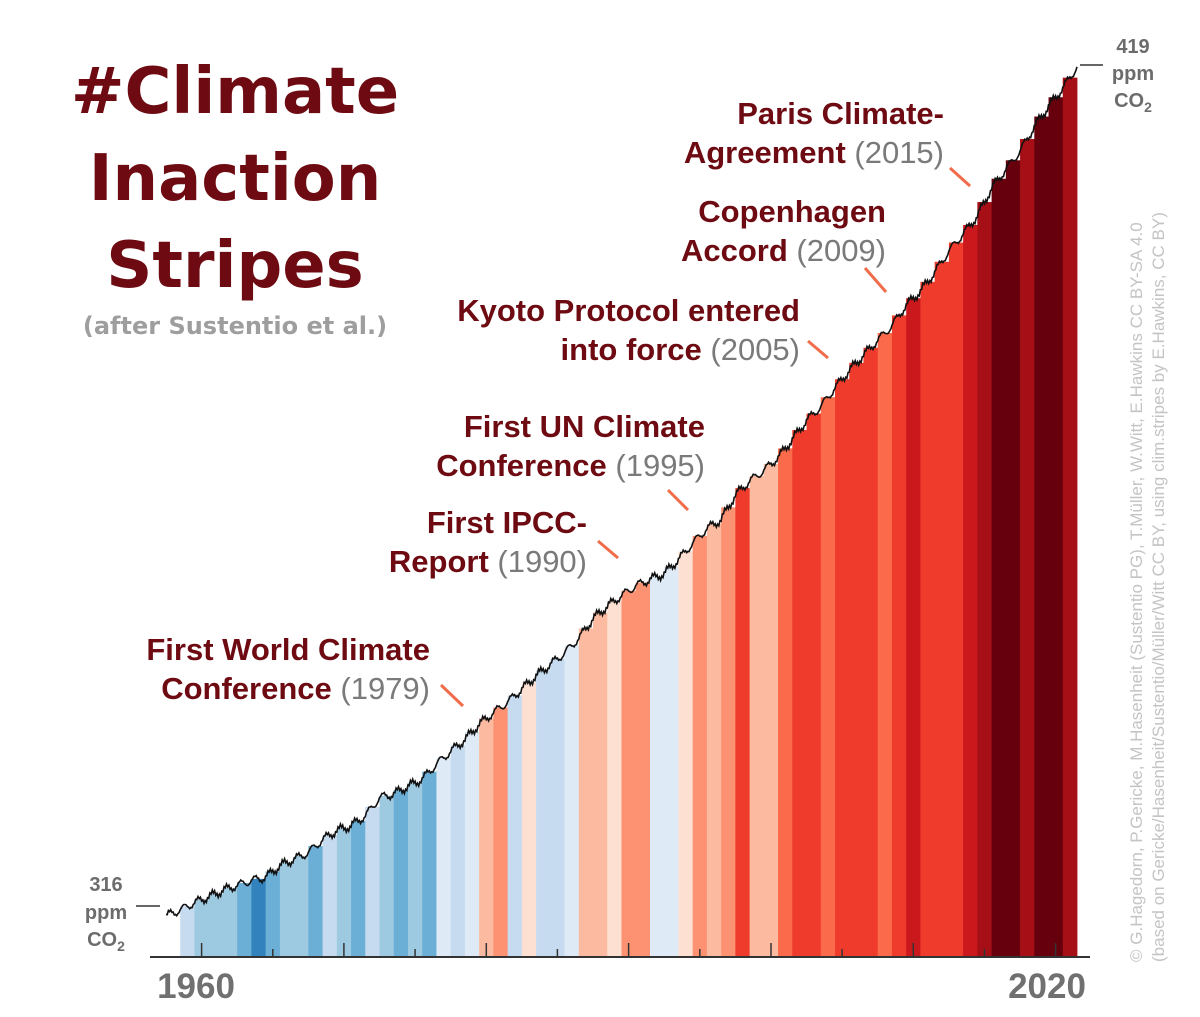 The image size is (1200, 1017). What do you see at coordinates (1047, 986) in the screenshot?
I see `x-end-label: 2020` at bounding box center [1047, 986].